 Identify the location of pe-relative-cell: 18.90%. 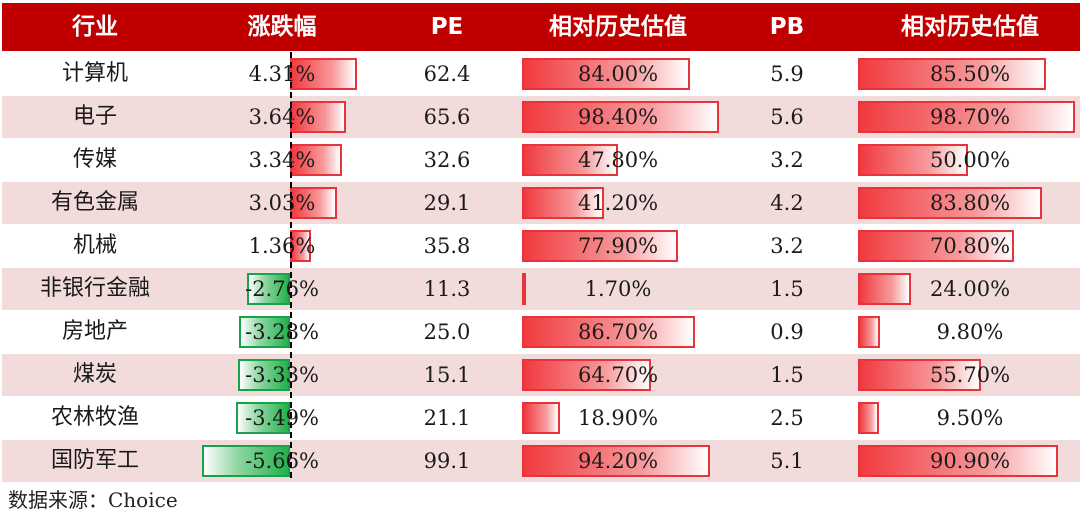
(618, 418).